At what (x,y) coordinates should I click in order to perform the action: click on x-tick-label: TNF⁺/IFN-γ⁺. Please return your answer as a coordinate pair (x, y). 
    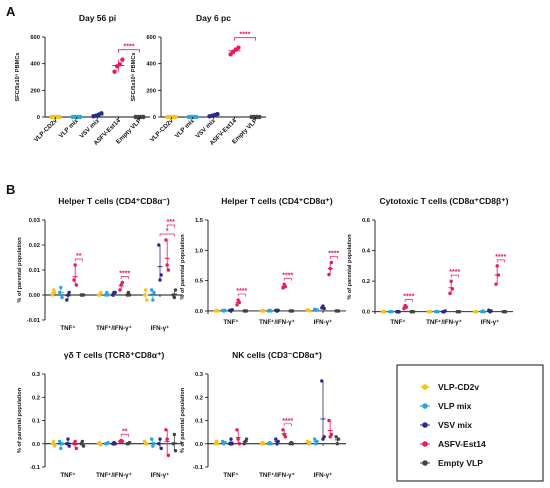
    Looking at the image, I should click on (114, 328).